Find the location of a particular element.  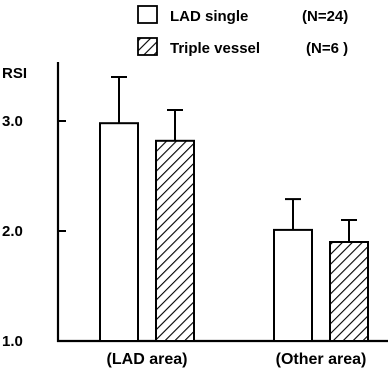

legend: LAD single (N=24) Triple vessel (N=6 ) is located at coordinates (242, 31).